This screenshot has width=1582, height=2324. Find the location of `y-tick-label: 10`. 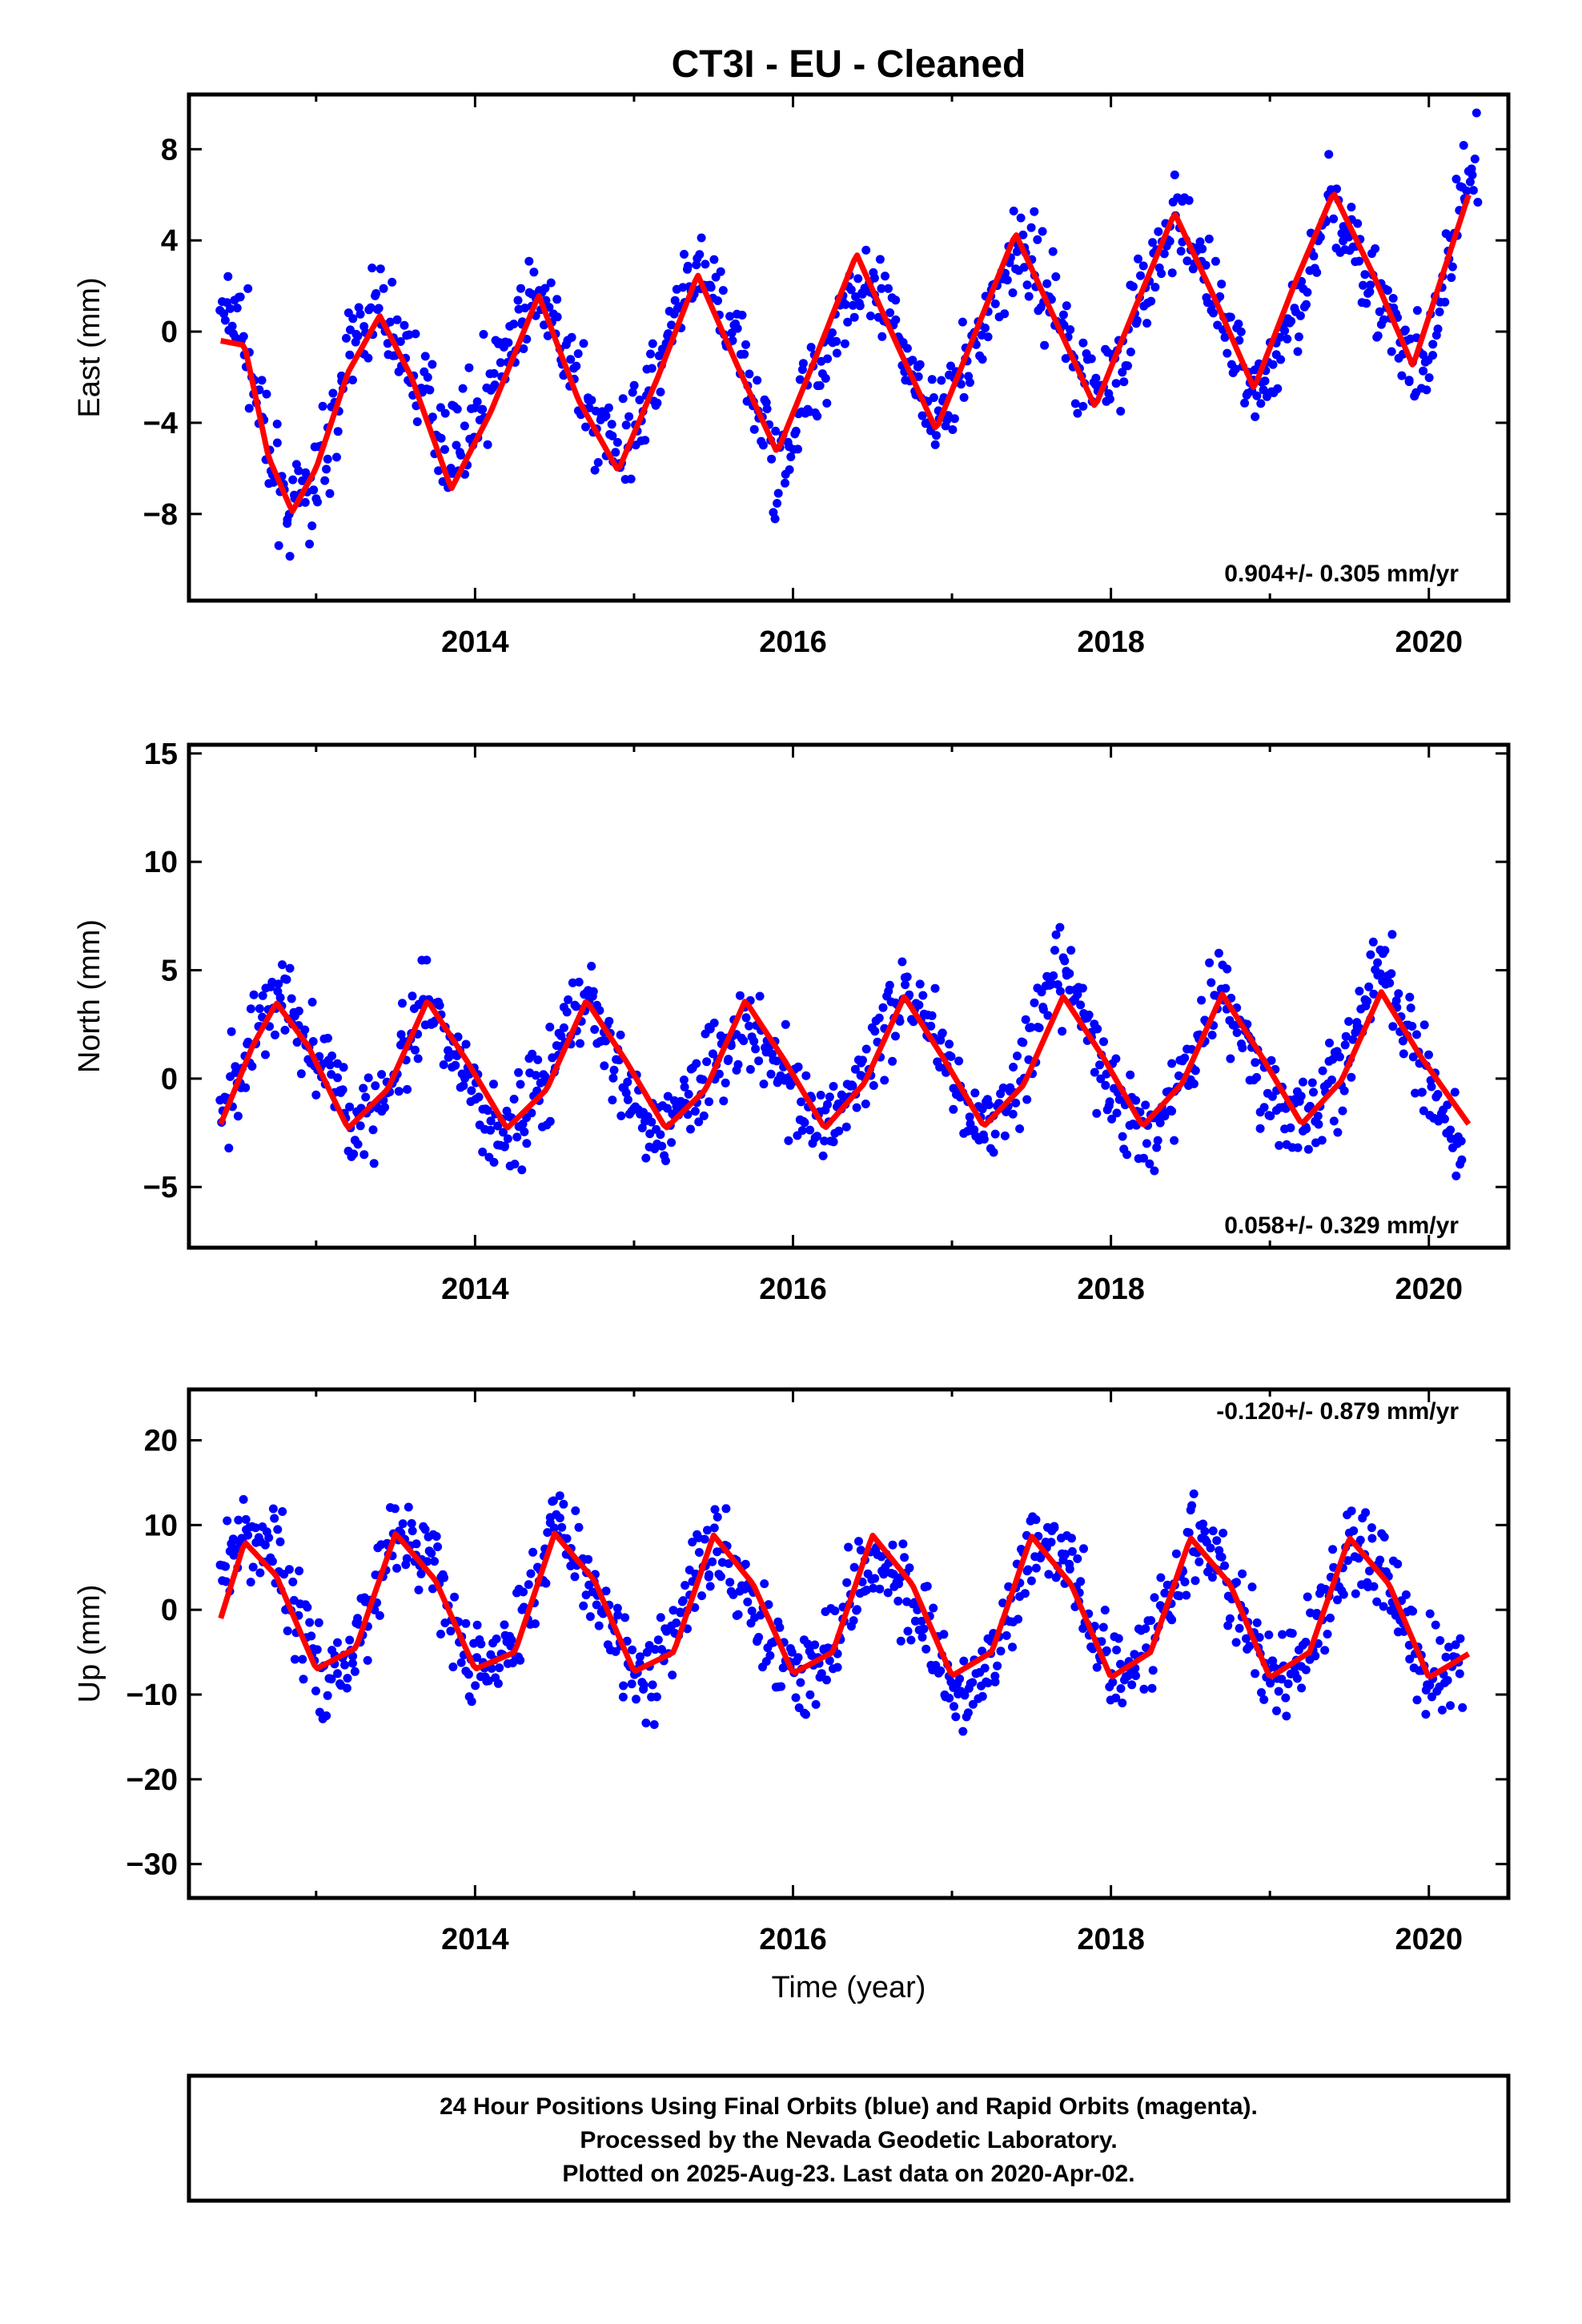

y-tick-label: 10 is located at coordinates (161, 1525).